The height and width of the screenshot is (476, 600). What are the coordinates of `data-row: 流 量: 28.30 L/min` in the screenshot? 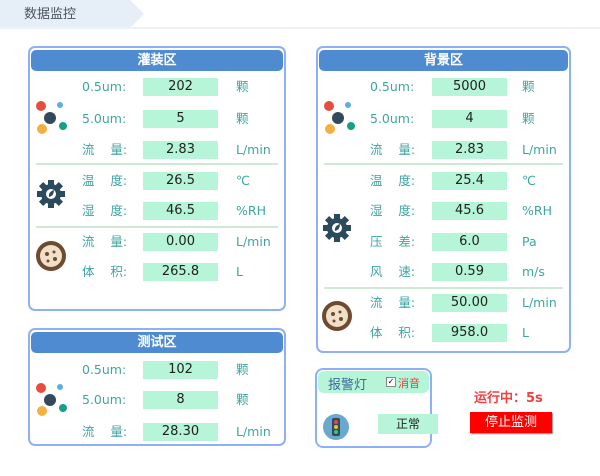 It's located at (197, 432).